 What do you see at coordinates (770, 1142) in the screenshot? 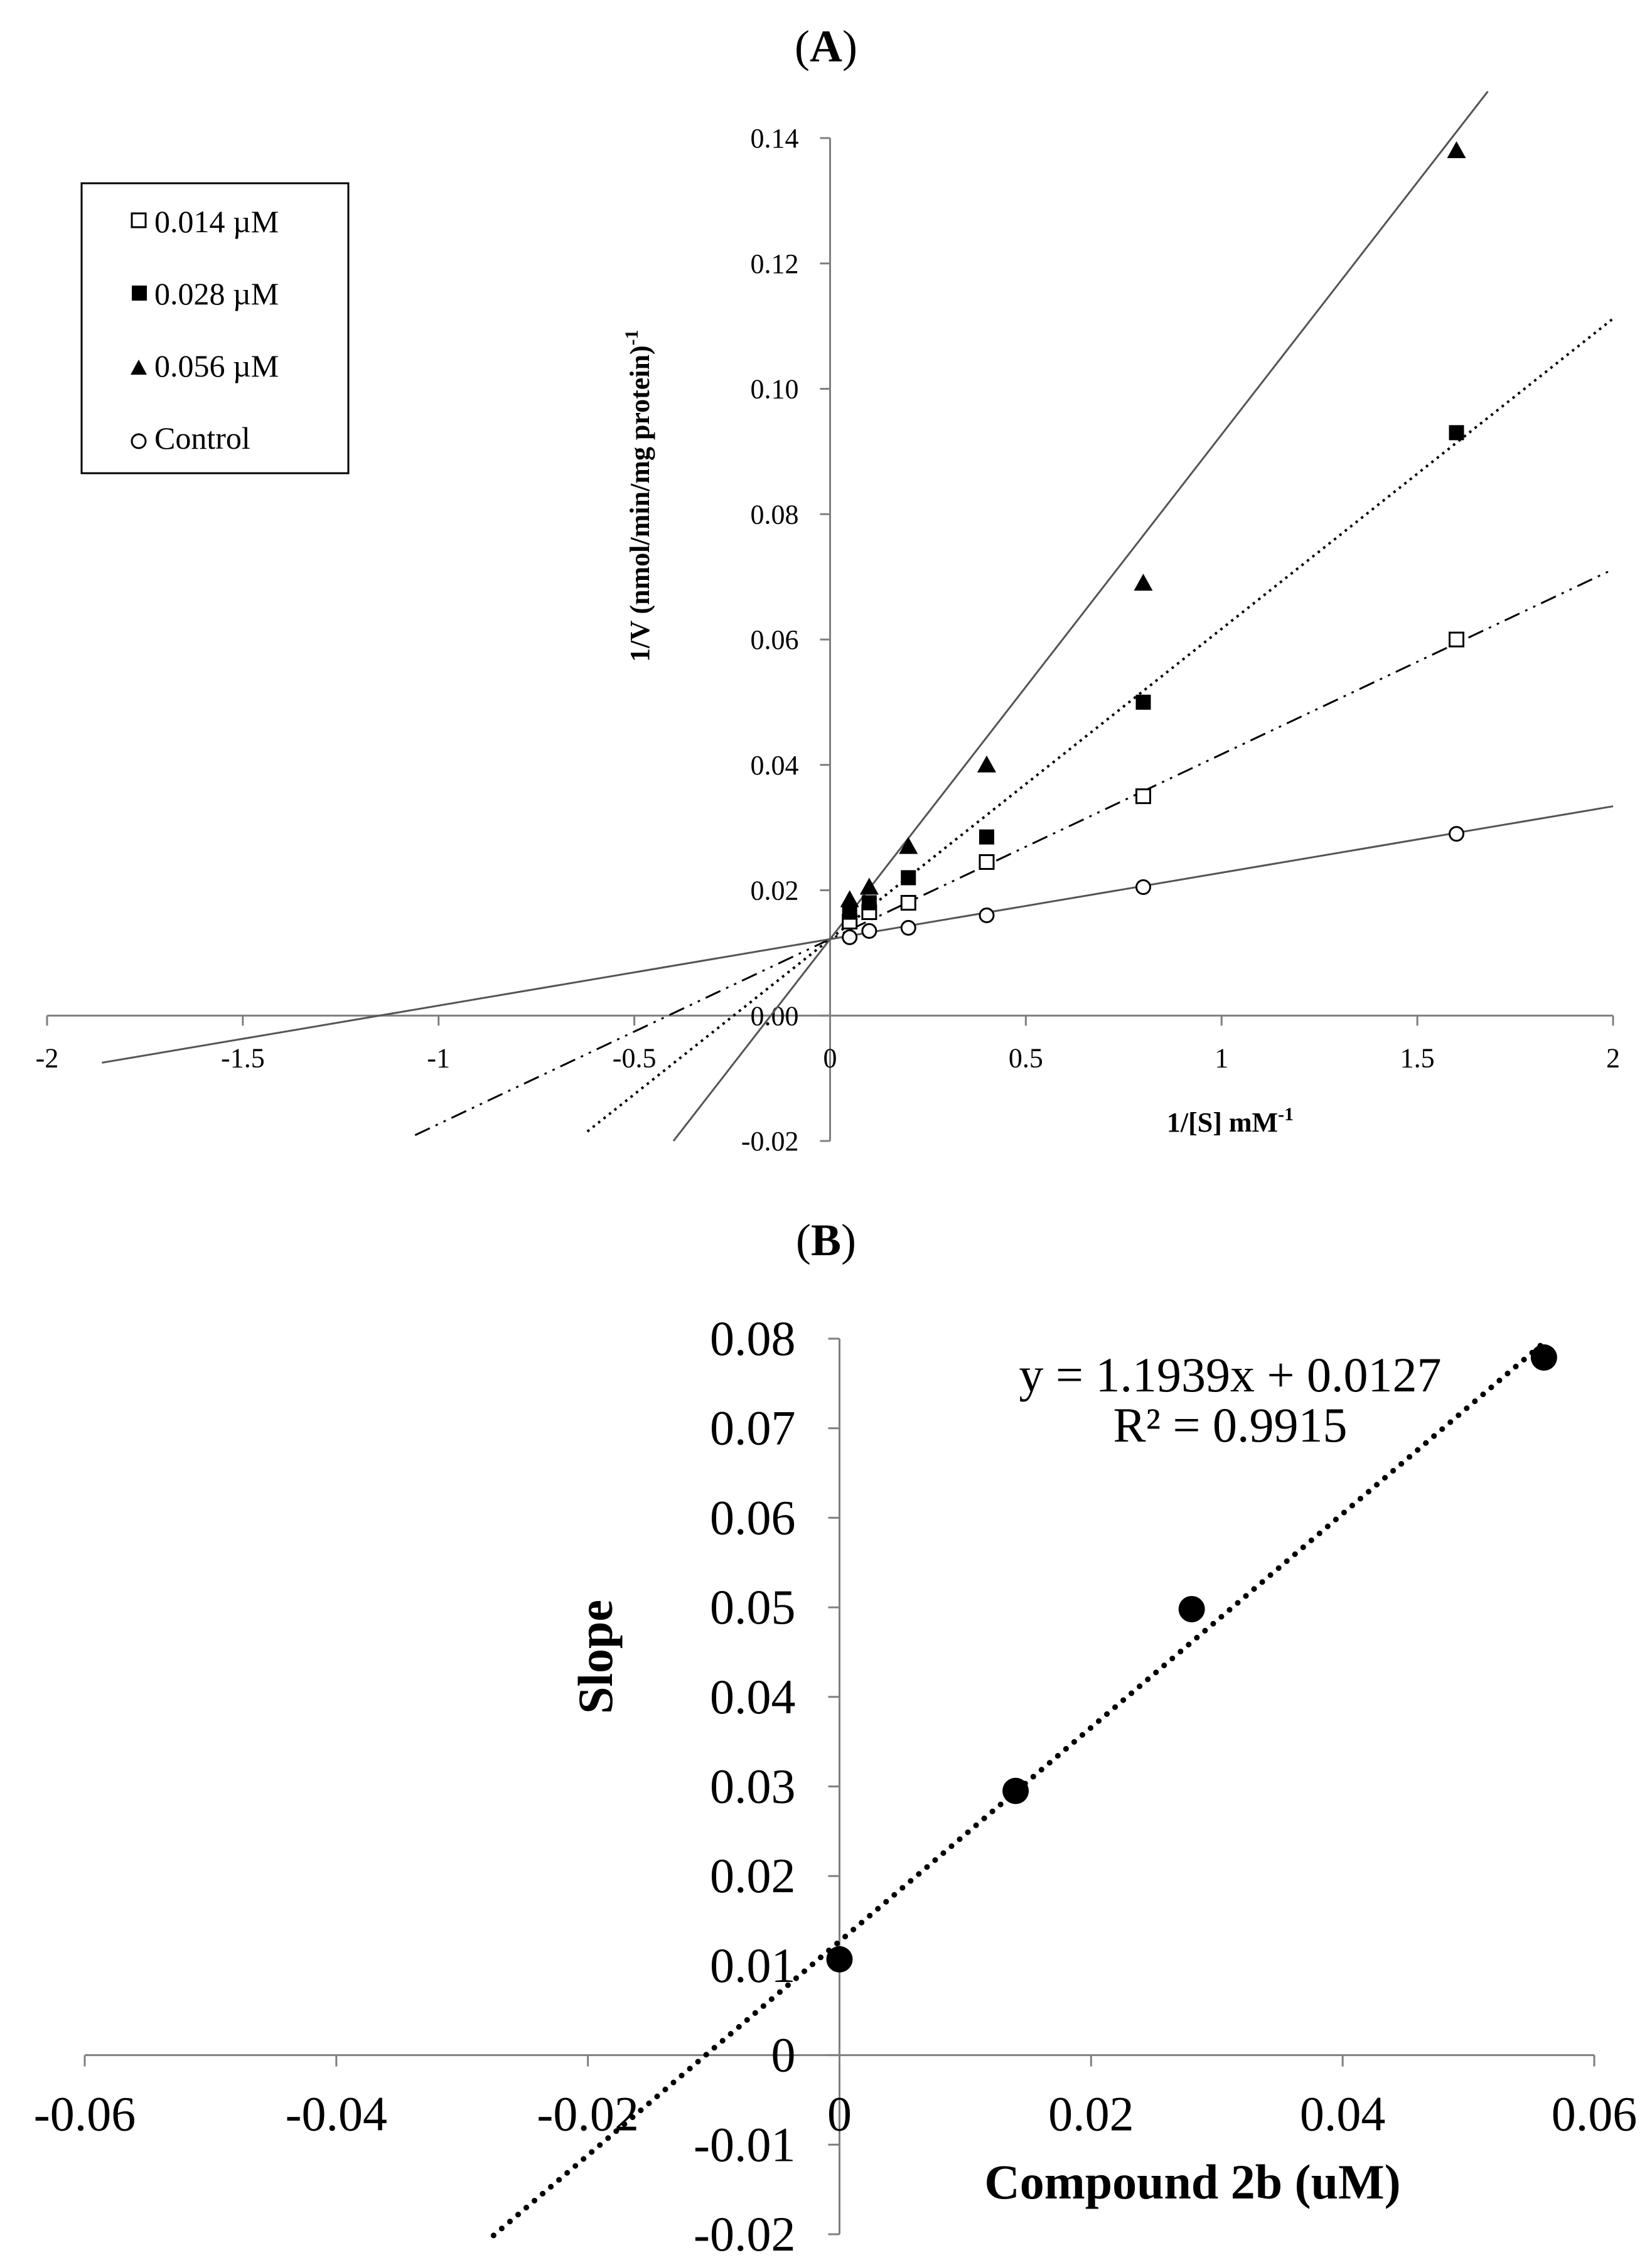
I see `panel-a-y-tick-label: -0.02` at bounding box center [770, 1142].